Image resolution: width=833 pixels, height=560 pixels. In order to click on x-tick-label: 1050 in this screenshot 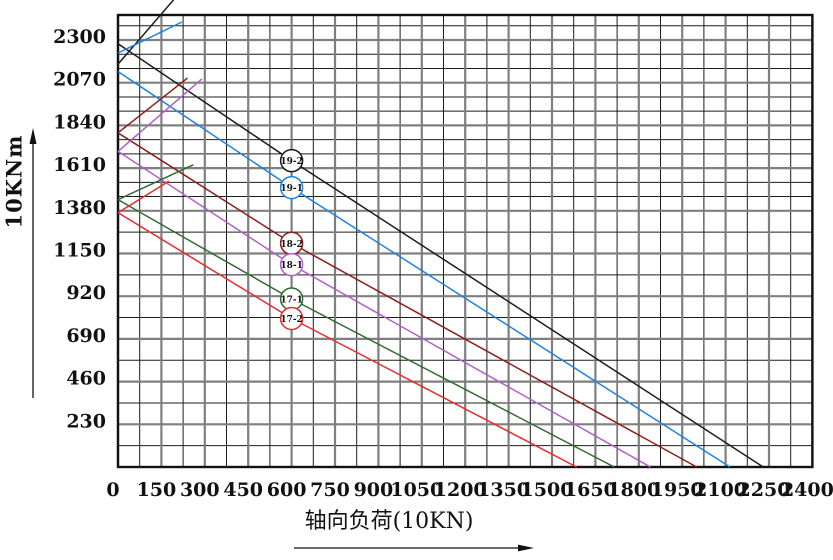, I will do `click(416, 490)`.